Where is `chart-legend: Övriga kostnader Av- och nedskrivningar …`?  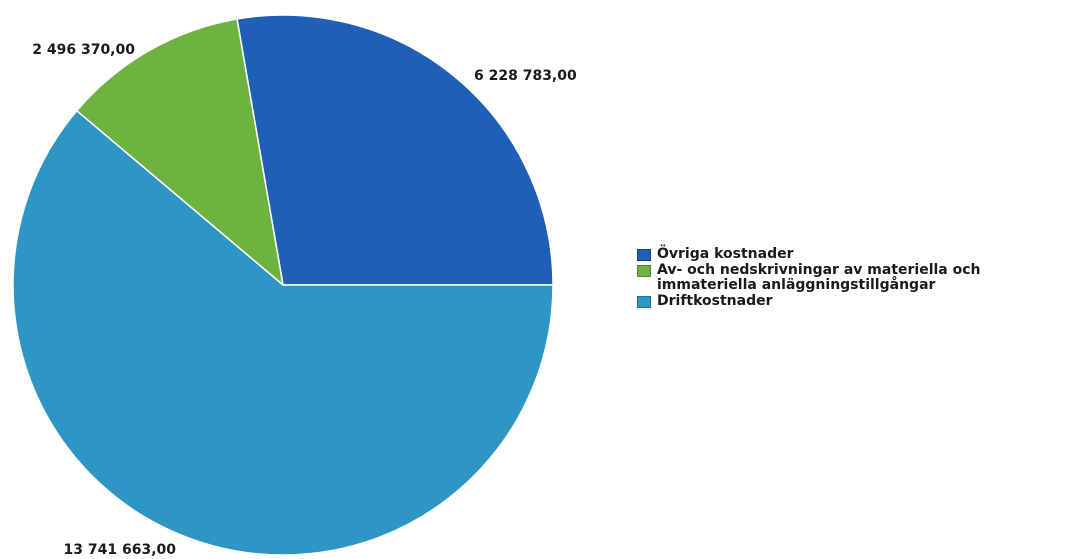 chart-legend: Övriga kostnader Av- och nedskrivningar … is located at coordinates (857, 278).